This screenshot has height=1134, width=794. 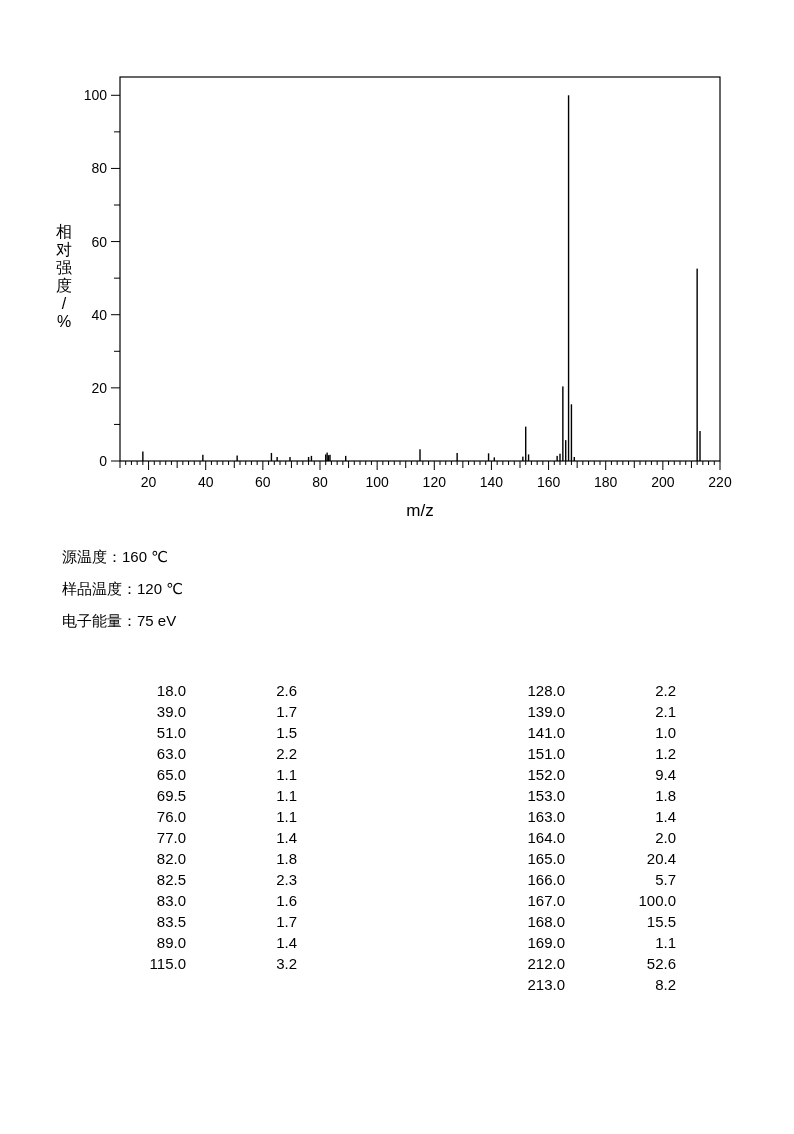 What do you see at coordinates (546, 711) in the screenshot?
I see `text: 139.0` at bounding box center [546, 711].